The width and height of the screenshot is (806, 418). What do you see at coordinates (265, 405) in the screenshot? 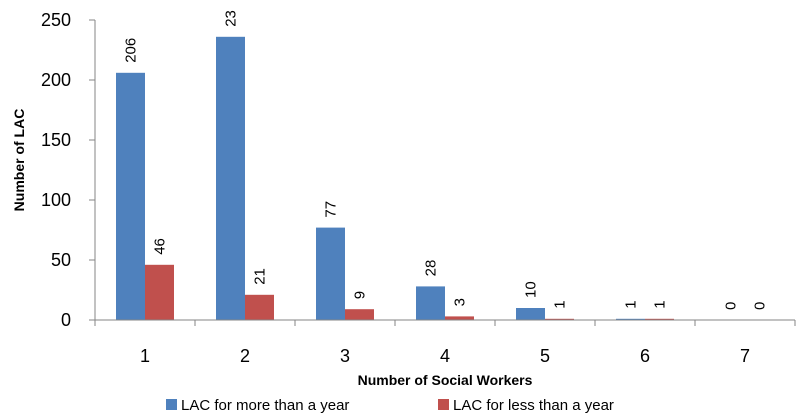
I see `legend-label: LAC for more than a year` at bounding box center [265, 405].